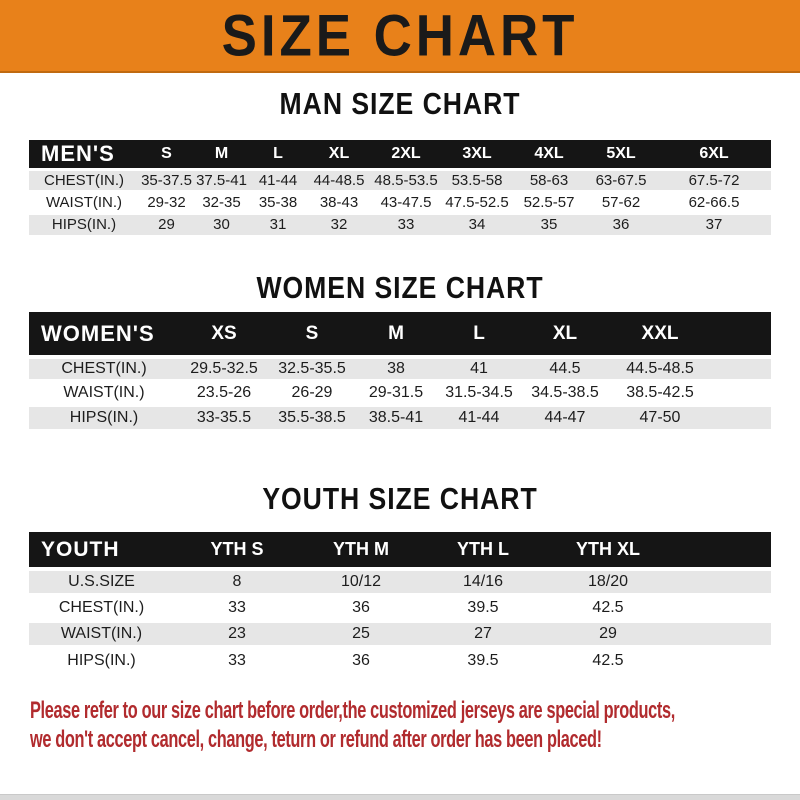 The height and width of the screenshot is (800, 800). Describe the element at coordinates (312, 368) in the screenshot. I see `measurement-cell: 32.5-35.5` at that location.